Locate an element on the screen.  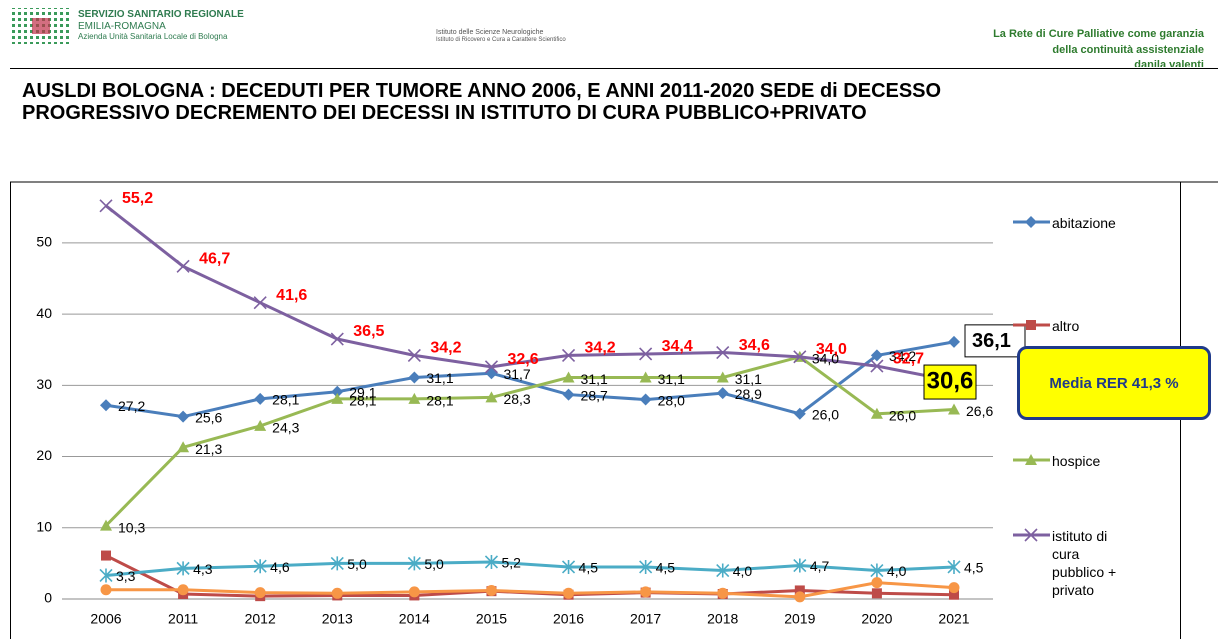
data-label: 34,0 is located at coordinates (831, 349).